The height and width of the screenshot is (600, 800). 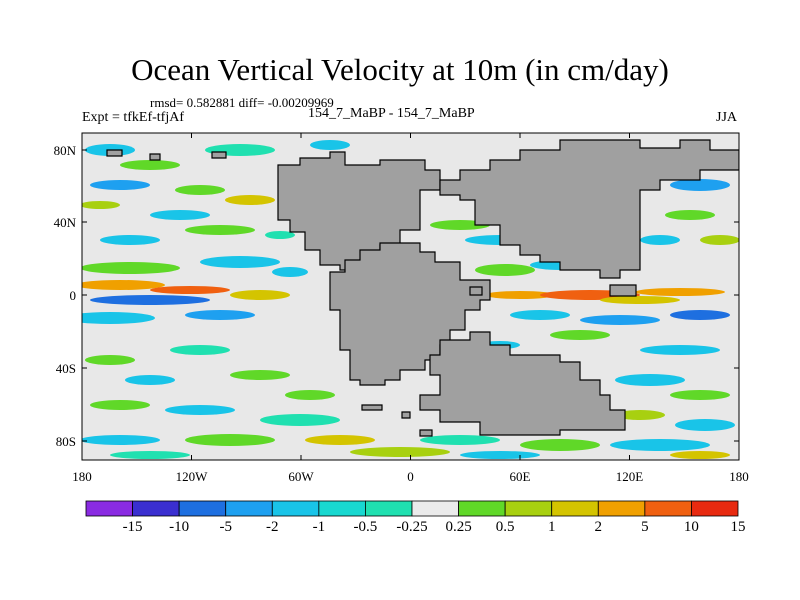 What do you see at coordinates (738, 527) in the screenshot?
I see `colorbar-label: 15` at bounding box center [738, 527].